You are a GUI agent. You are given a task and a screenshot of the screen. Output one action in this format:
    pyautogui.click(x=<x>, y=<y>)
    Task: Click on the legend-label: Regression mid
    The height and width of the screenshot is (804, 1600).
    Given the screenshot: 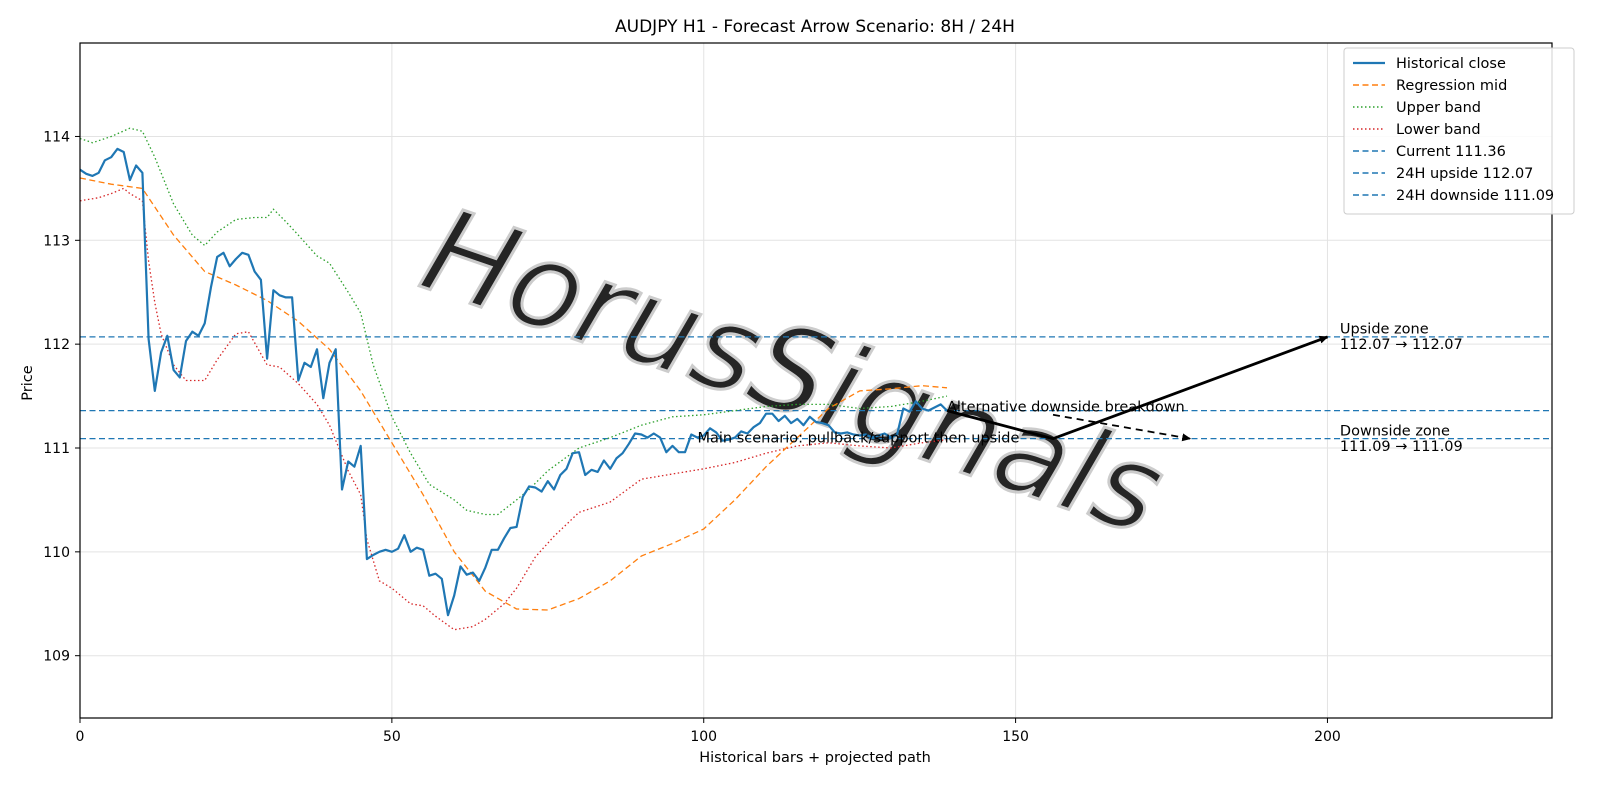 What is the action you would take?
    pyautogui.click(x=1451, y=86)
    